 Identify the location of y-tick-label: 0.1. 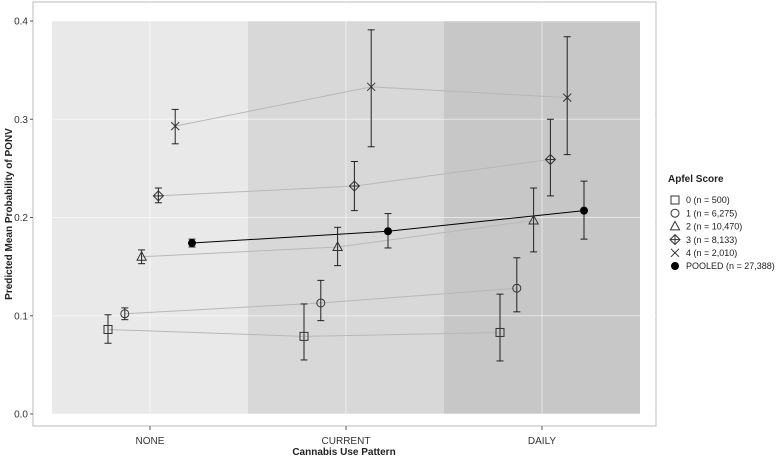
(21, 316).